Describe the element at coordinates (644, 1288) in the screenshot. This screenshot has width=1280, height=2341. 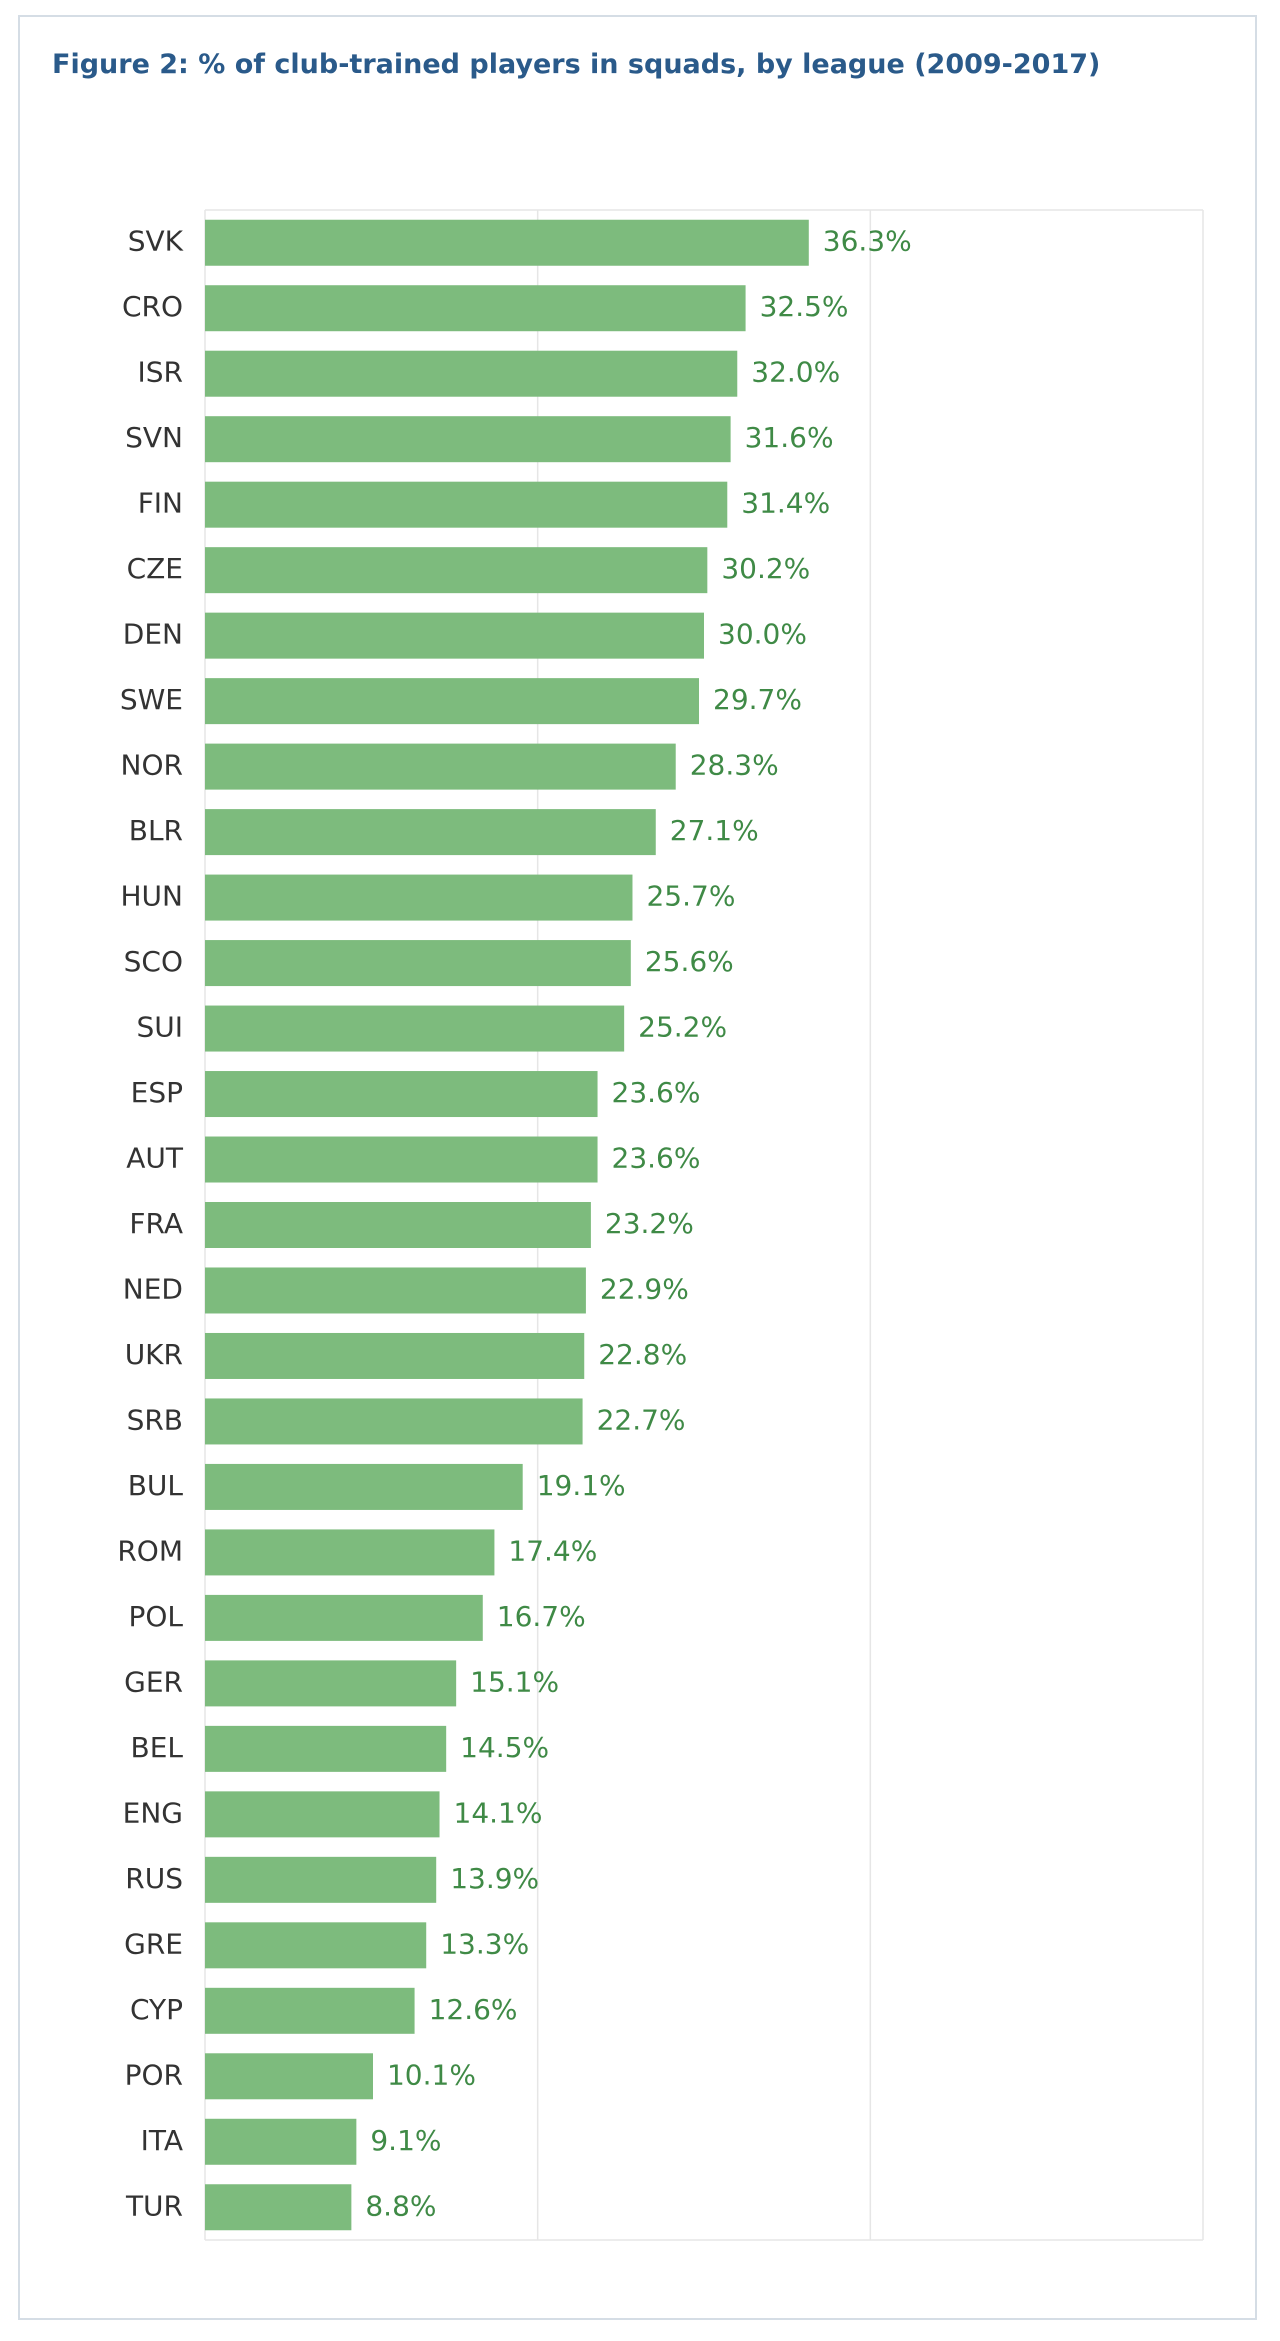
I see `value-label: 22.9%` at that location.